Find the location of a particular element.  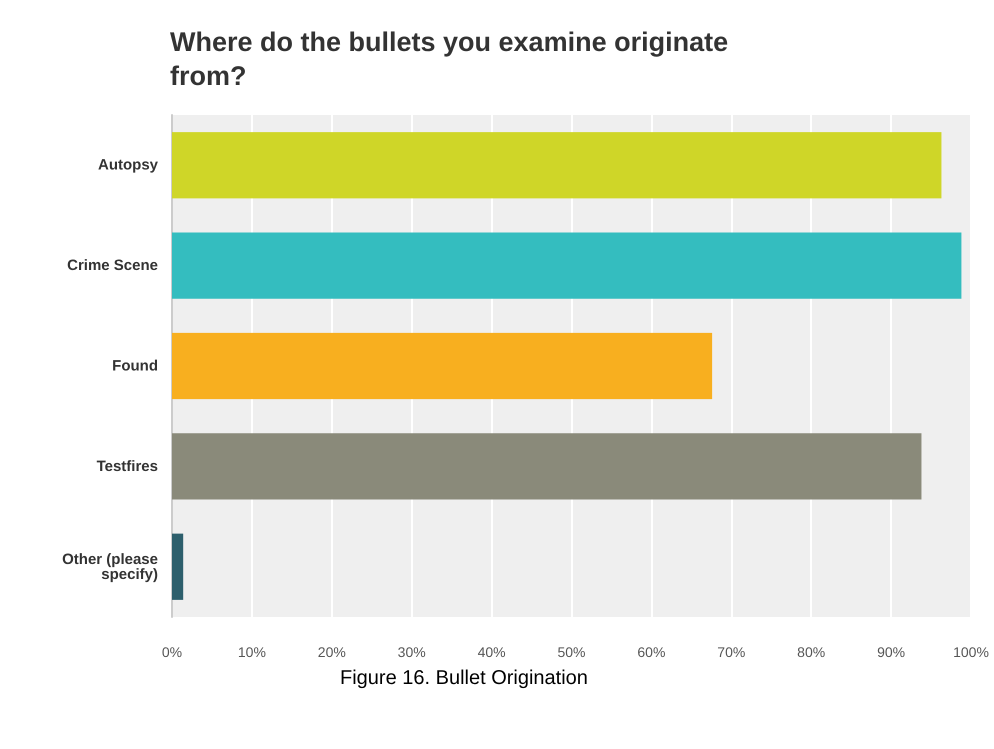

x-tick-label: 10% is located at coordinates (252, 652).